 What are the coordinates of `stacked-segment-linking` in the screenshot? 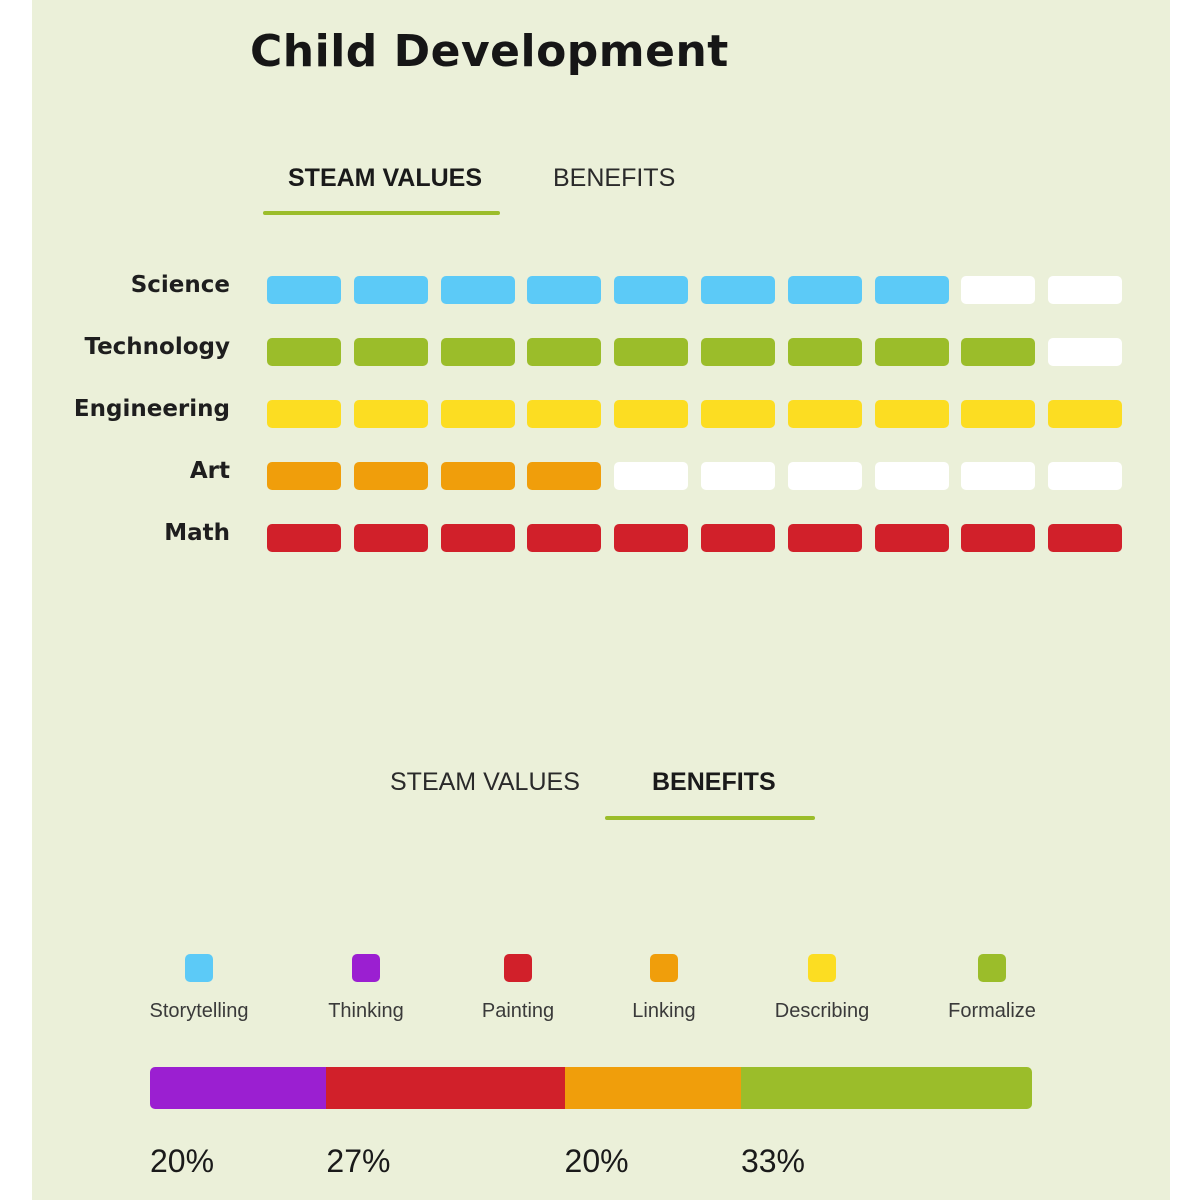 It's located at (652, 1088).